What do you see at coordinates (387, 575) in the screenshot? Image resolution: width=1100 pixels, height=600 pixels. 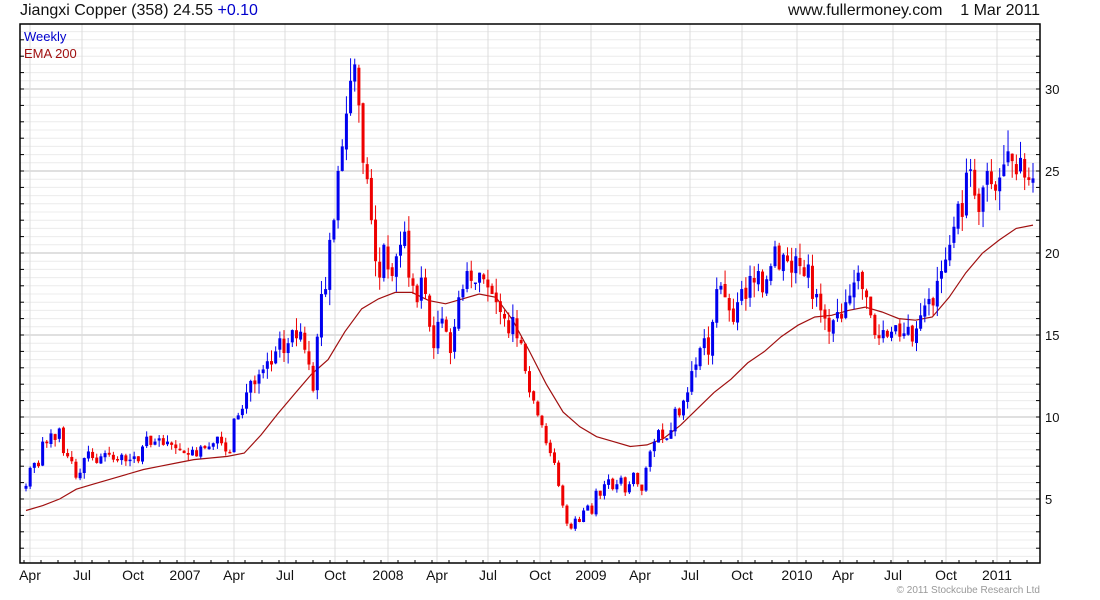 I see `x-tick-label: 2008` at bounding box center [387, 575].